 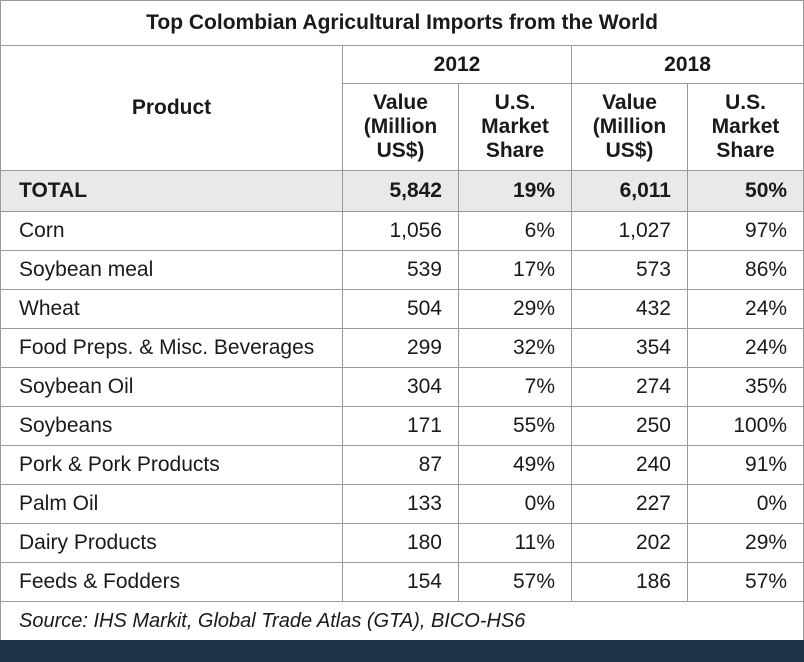 I want to click on share-2018: 91%, so click(x=745, y=465).